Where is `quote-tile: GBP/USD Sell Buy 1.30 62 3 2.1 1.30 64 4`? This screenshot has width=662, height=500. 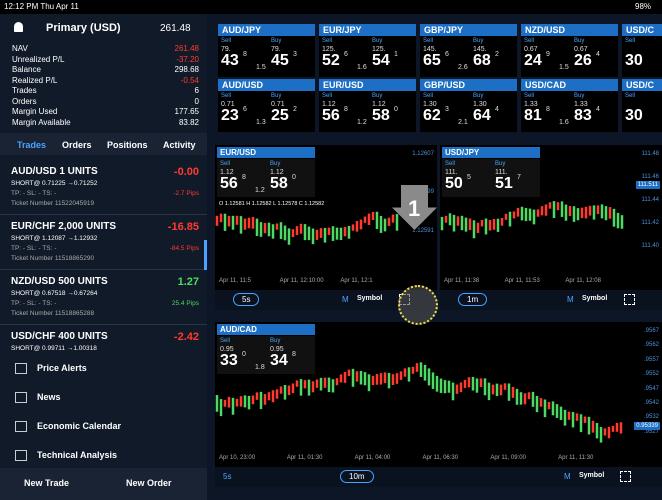
quote-tile: GBP/USD Sell Buy 1.30 62 3 2.1 1.30 64 4 is located at coordinates (468, 105).